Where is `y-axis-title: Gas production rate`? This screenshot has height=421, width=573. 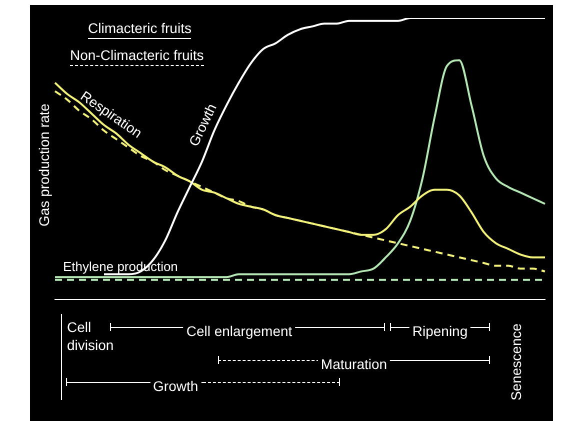
y-axis-title: Gas production rate is located at coordinates (44, 165).